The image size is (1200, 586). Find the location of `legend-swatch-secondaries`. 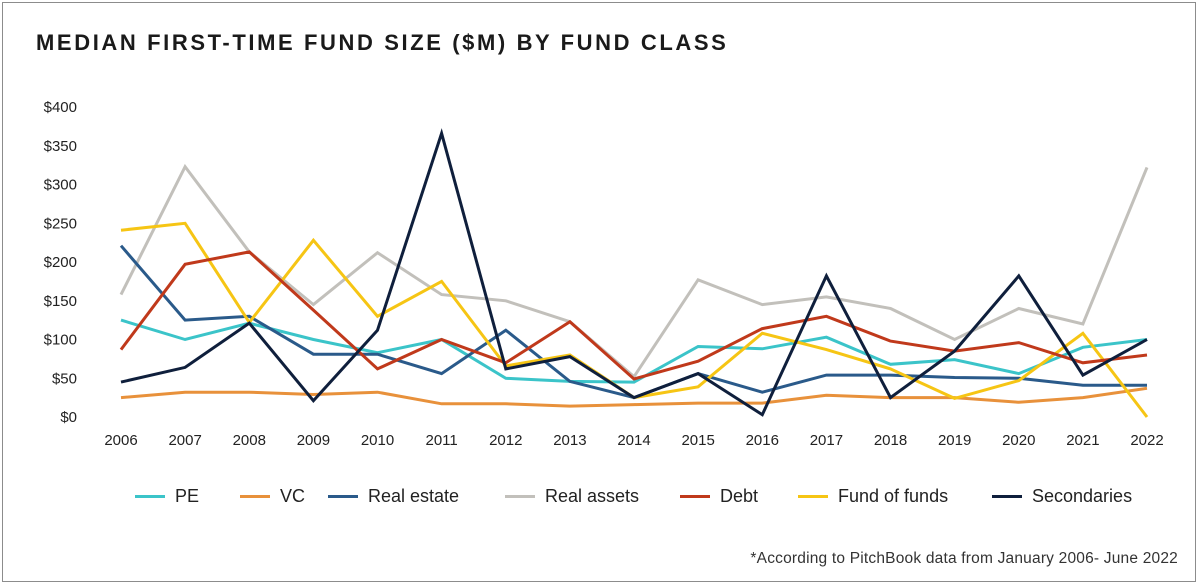

legend-swatch-secondaries is located at coordinates (1007, 496).